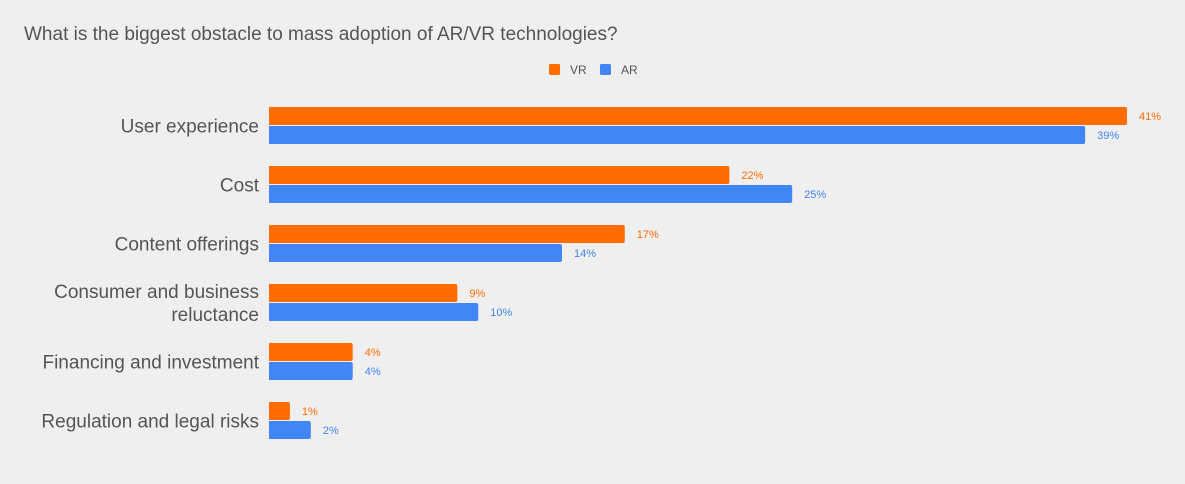  Describe the element at coordinates (1108, 136) in the screenshot. I see `data-label-ar: 39%` at that location.